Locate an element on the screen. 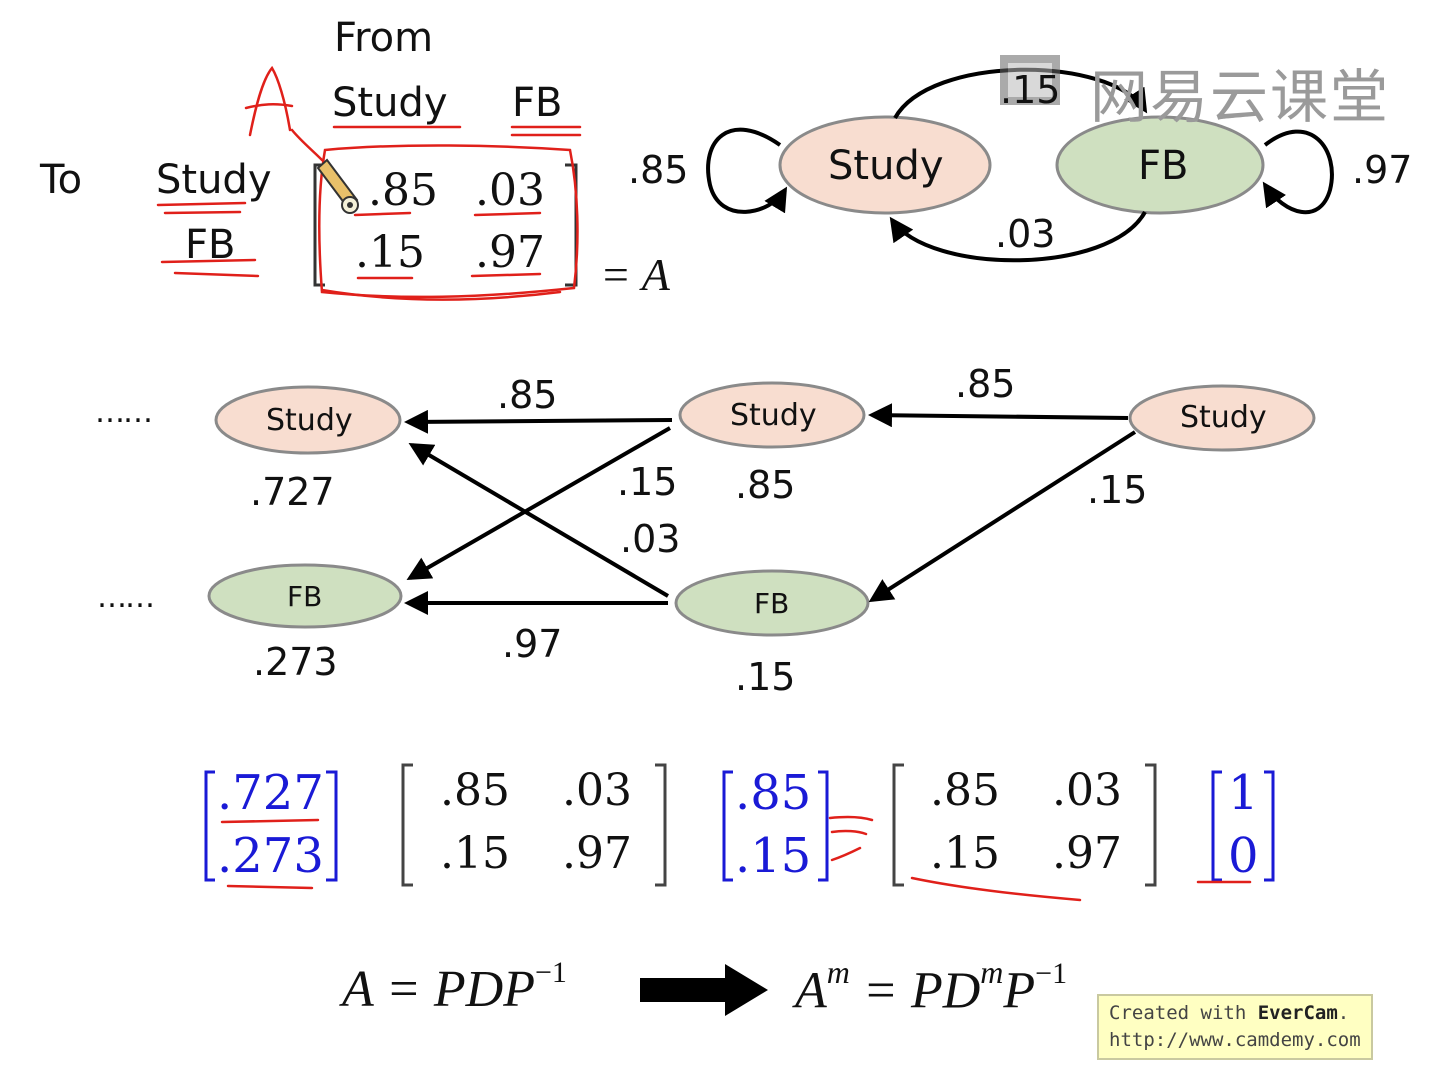 This screenshot has width=1436, height=1066. trellis-study-1-label: Study is located at coordinates (773, 415).